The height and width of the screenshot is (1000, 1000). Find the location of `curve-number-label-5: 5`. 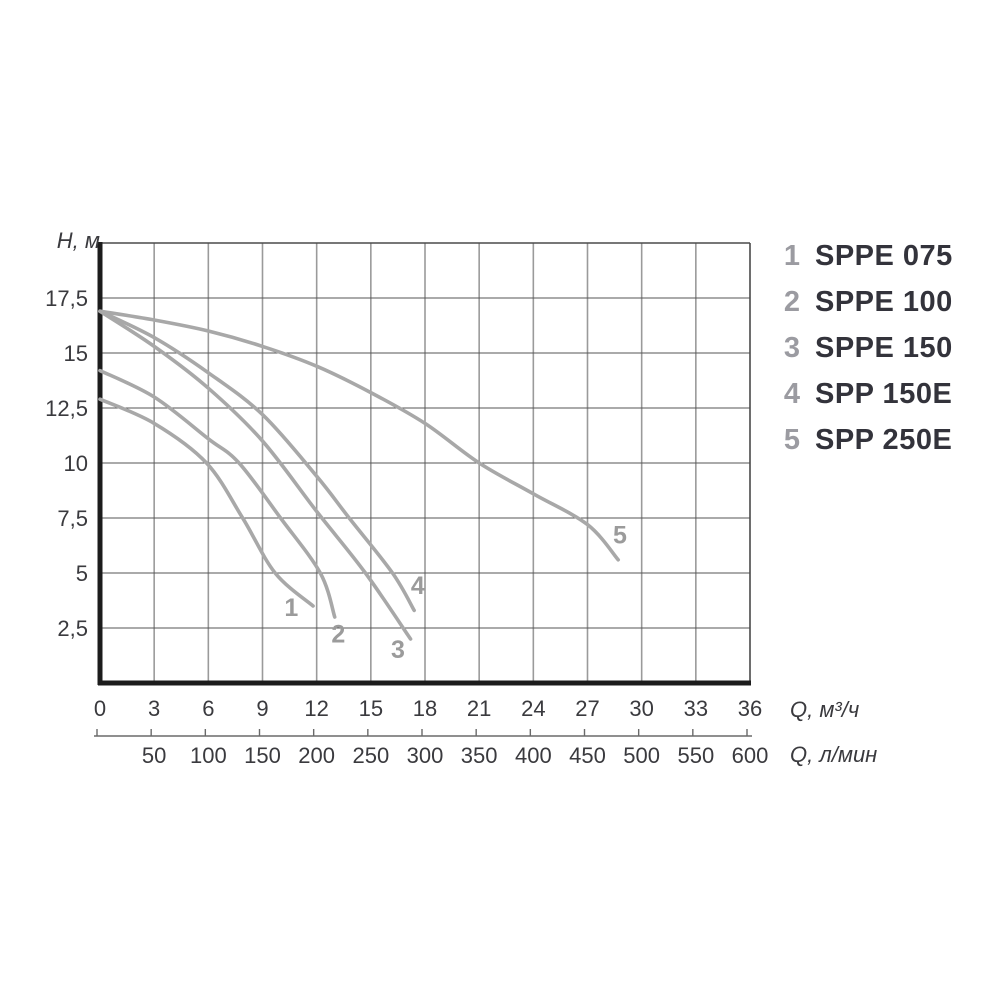

curve-number-label-5: 5 is located at coordinates (620, 536).